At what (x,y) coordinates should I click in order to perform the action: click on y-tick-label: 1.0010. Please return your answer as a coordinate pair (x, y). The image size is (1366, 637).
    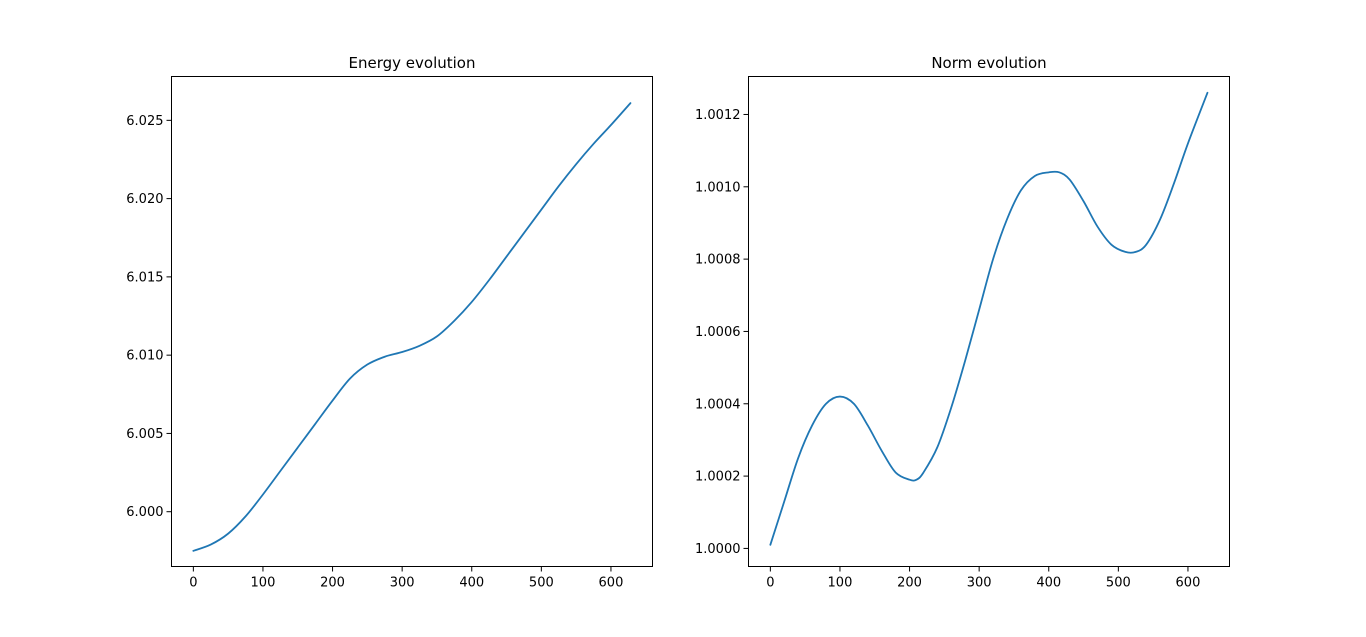
    Looking at the image, I should click on (718, 187).